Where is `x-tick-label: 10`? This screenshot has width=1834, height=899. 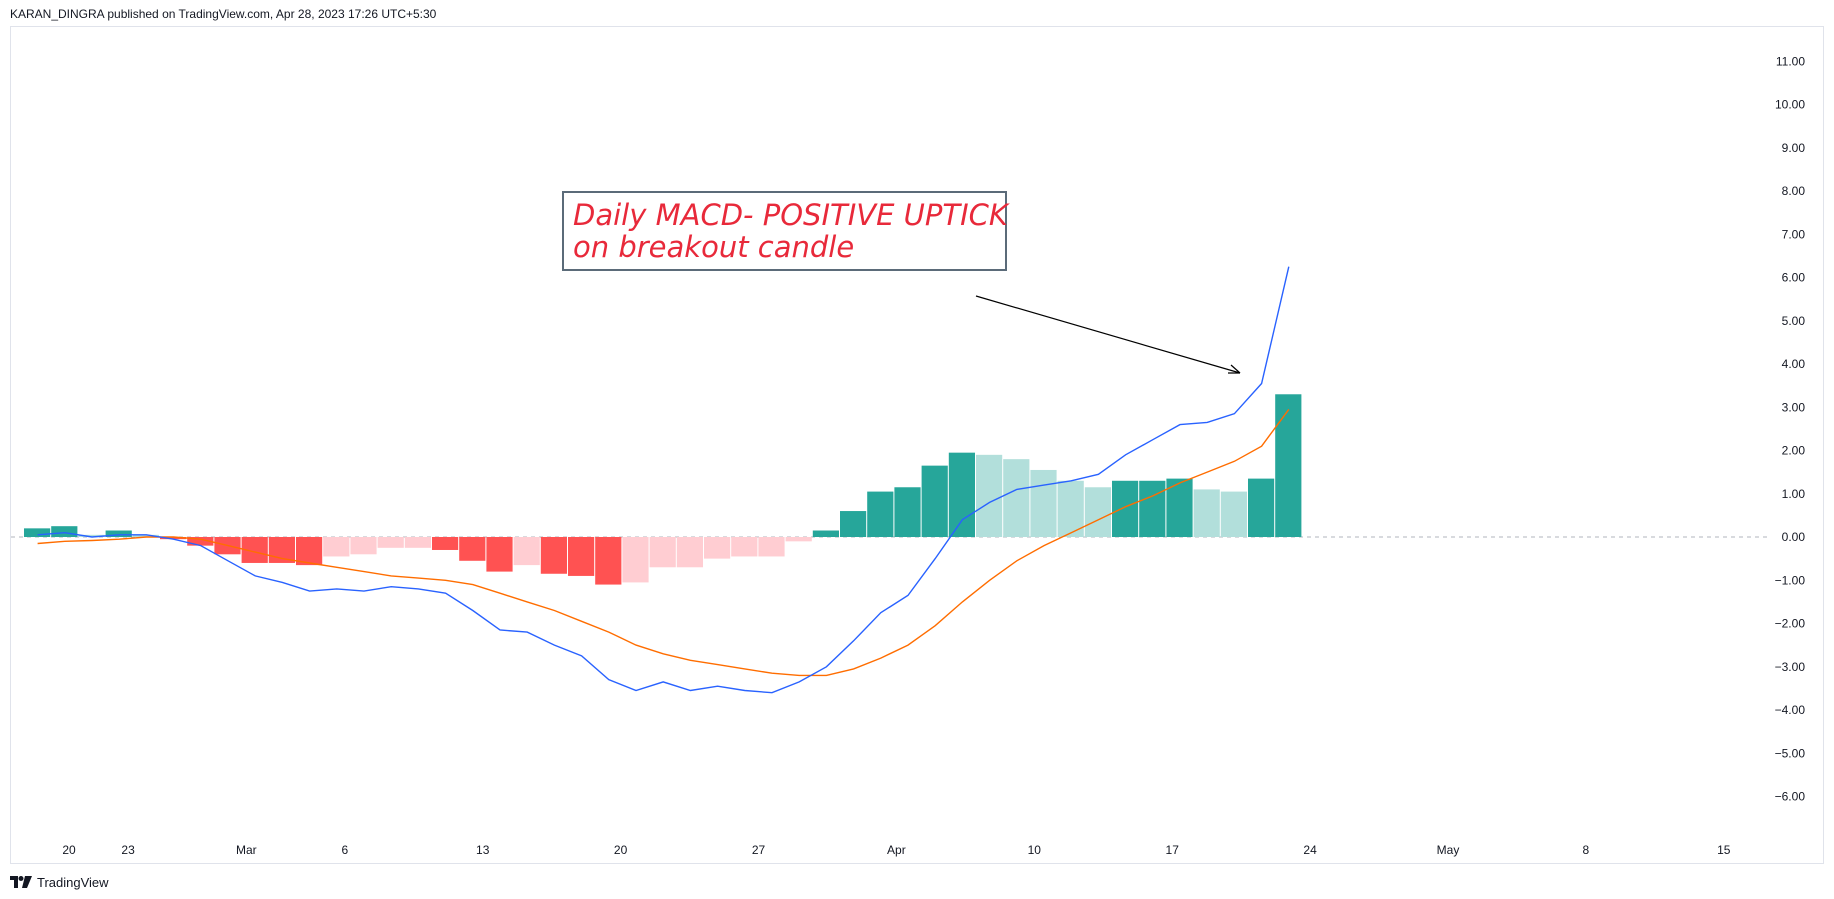 x-tick-label: 10 is located at coordinates (1035, 850).